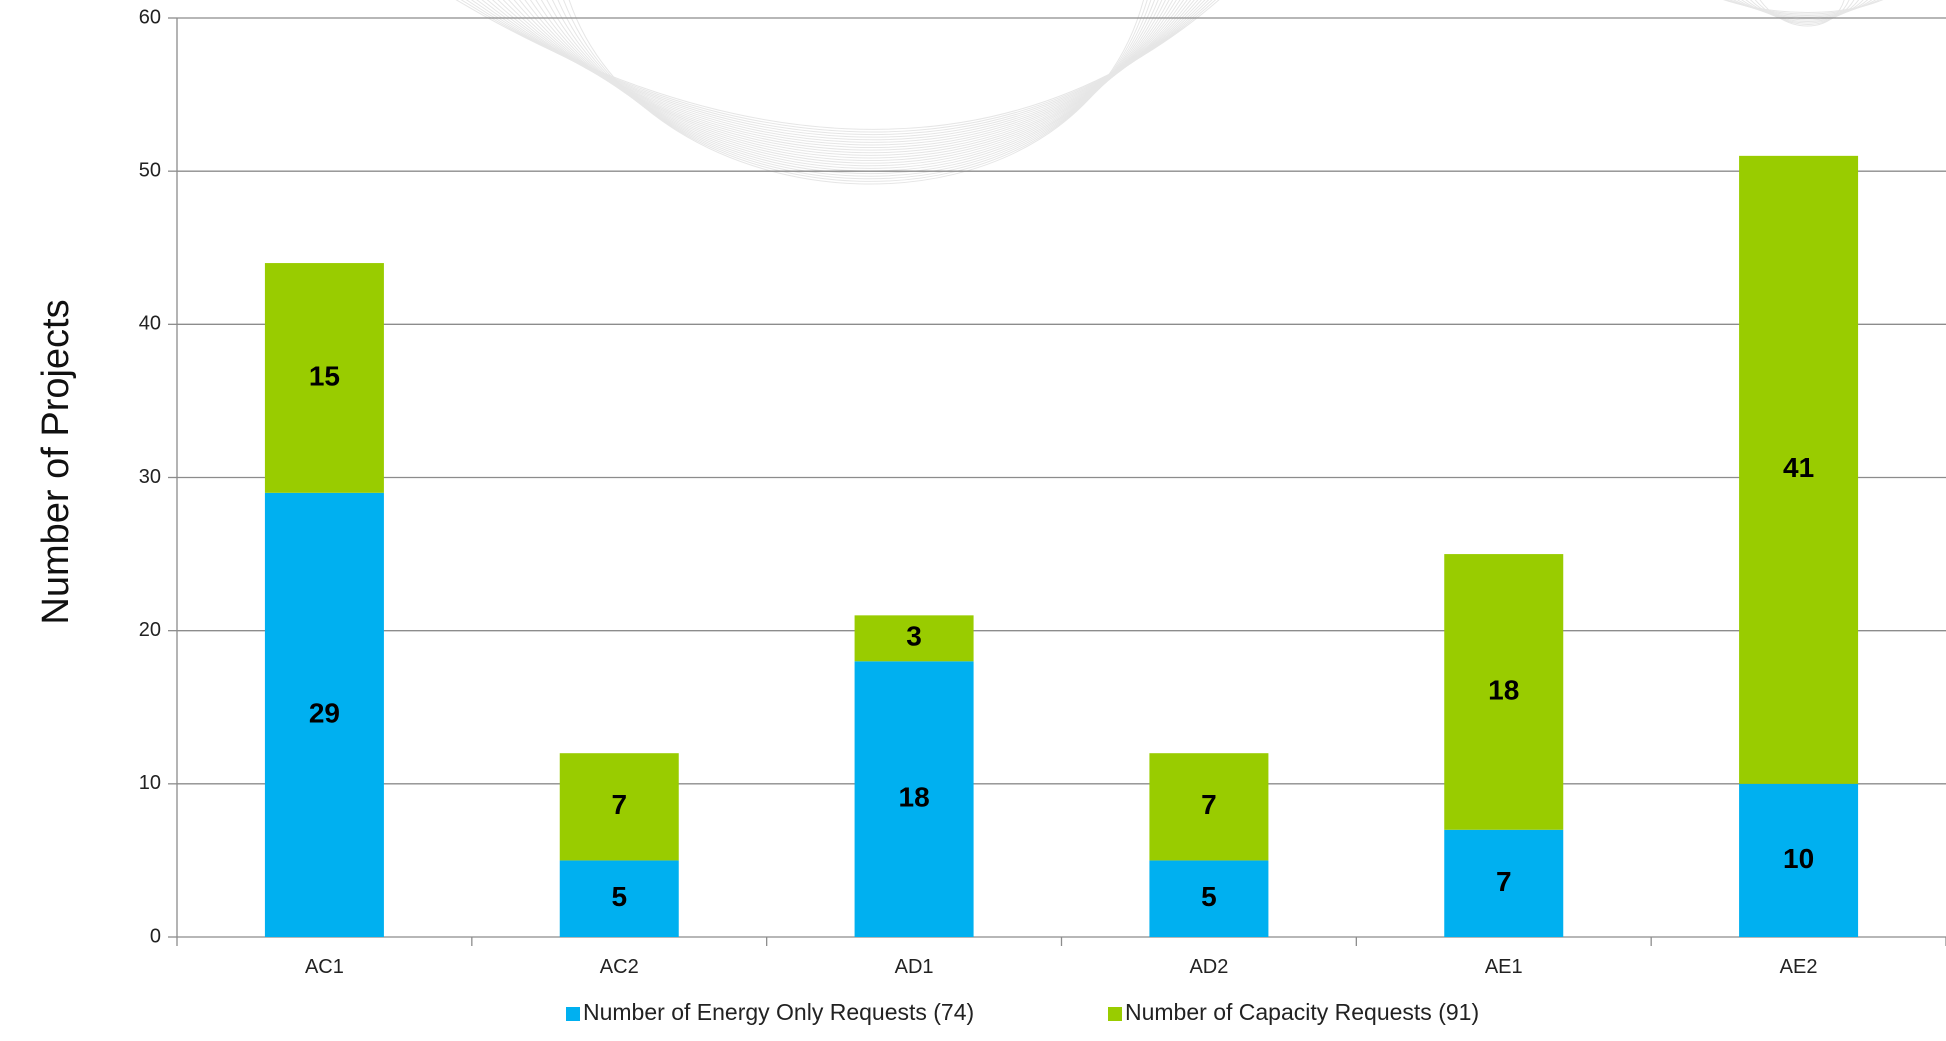 This screenshot has width=1946, height=1041. What do you see at coordinates (150, 324) in the screenshot?
I see `y-tick-label: 40` at bounding box center [150, 324].